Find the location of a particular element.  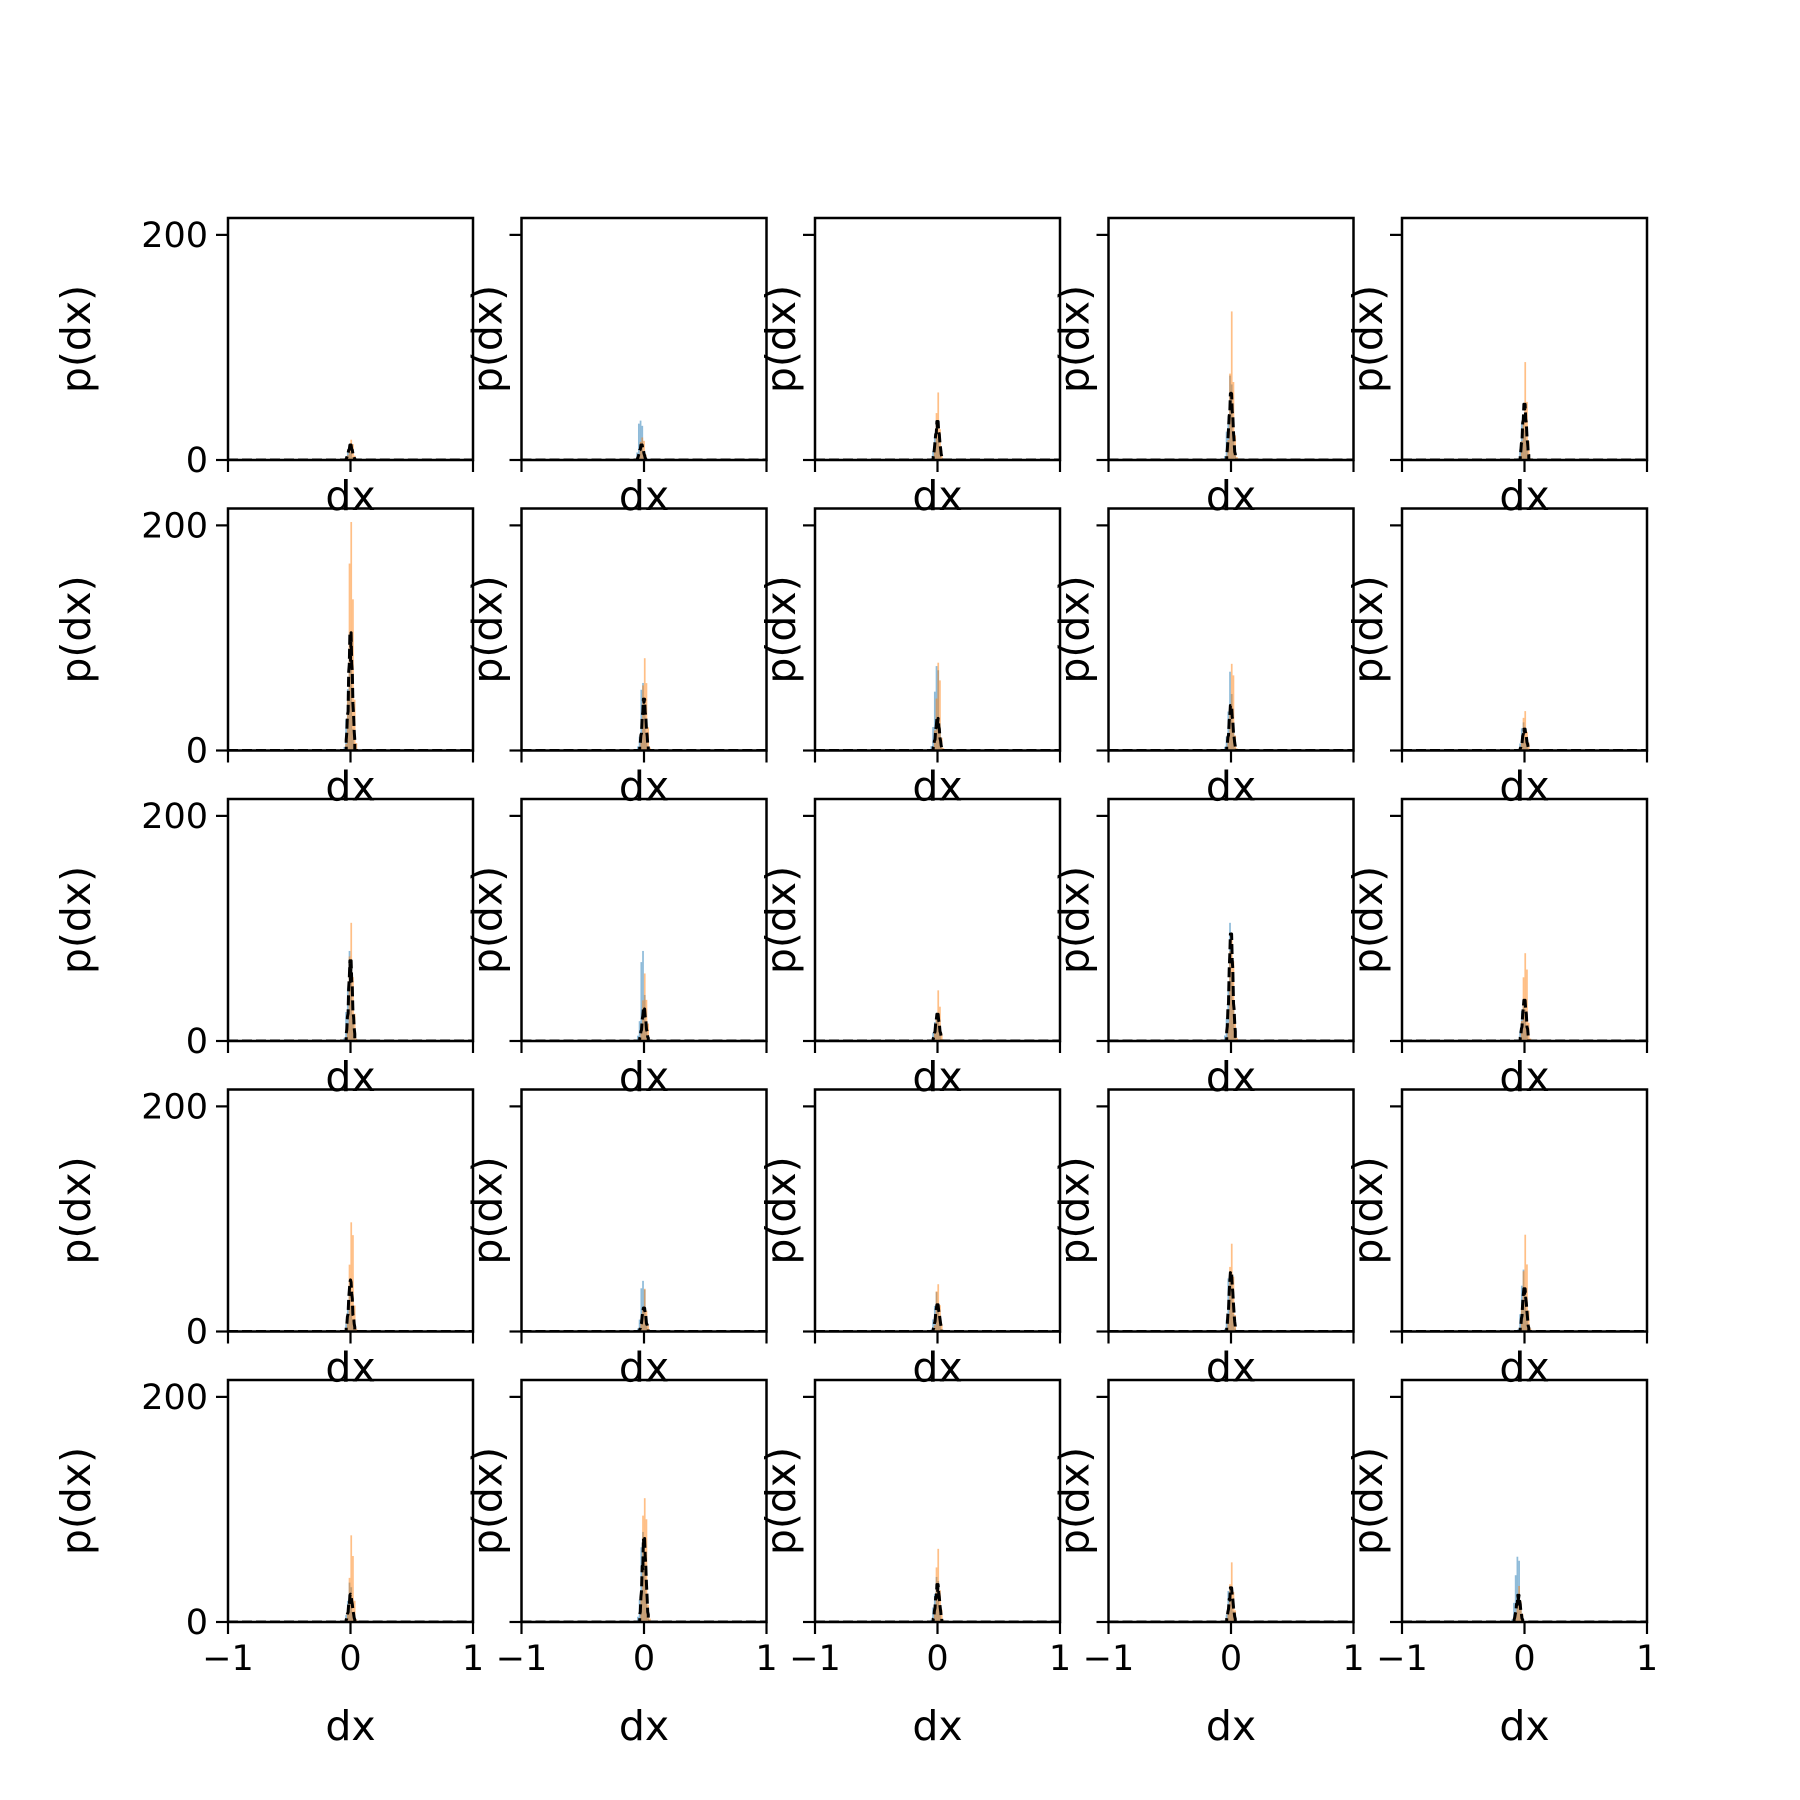

subplot-r3-c1 is located at coordinates (638, 1216).